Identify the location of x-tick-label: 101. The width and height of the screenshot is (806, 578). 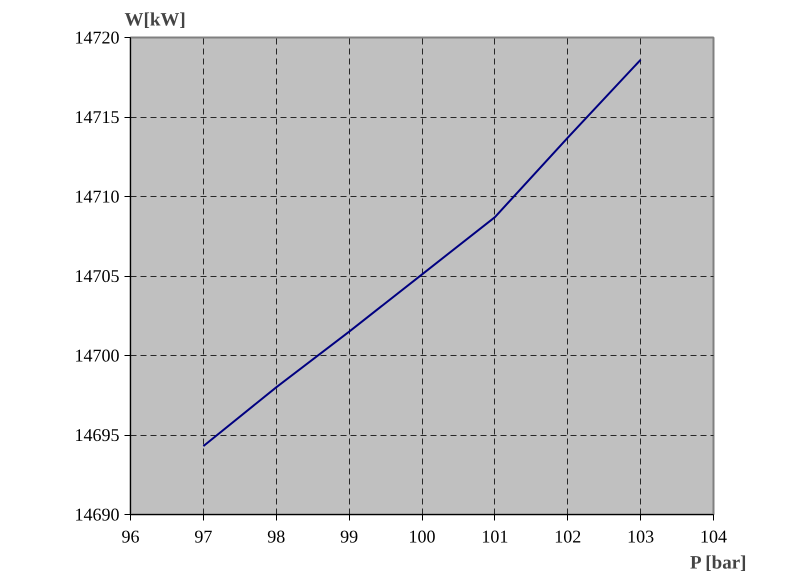
(494, 536).